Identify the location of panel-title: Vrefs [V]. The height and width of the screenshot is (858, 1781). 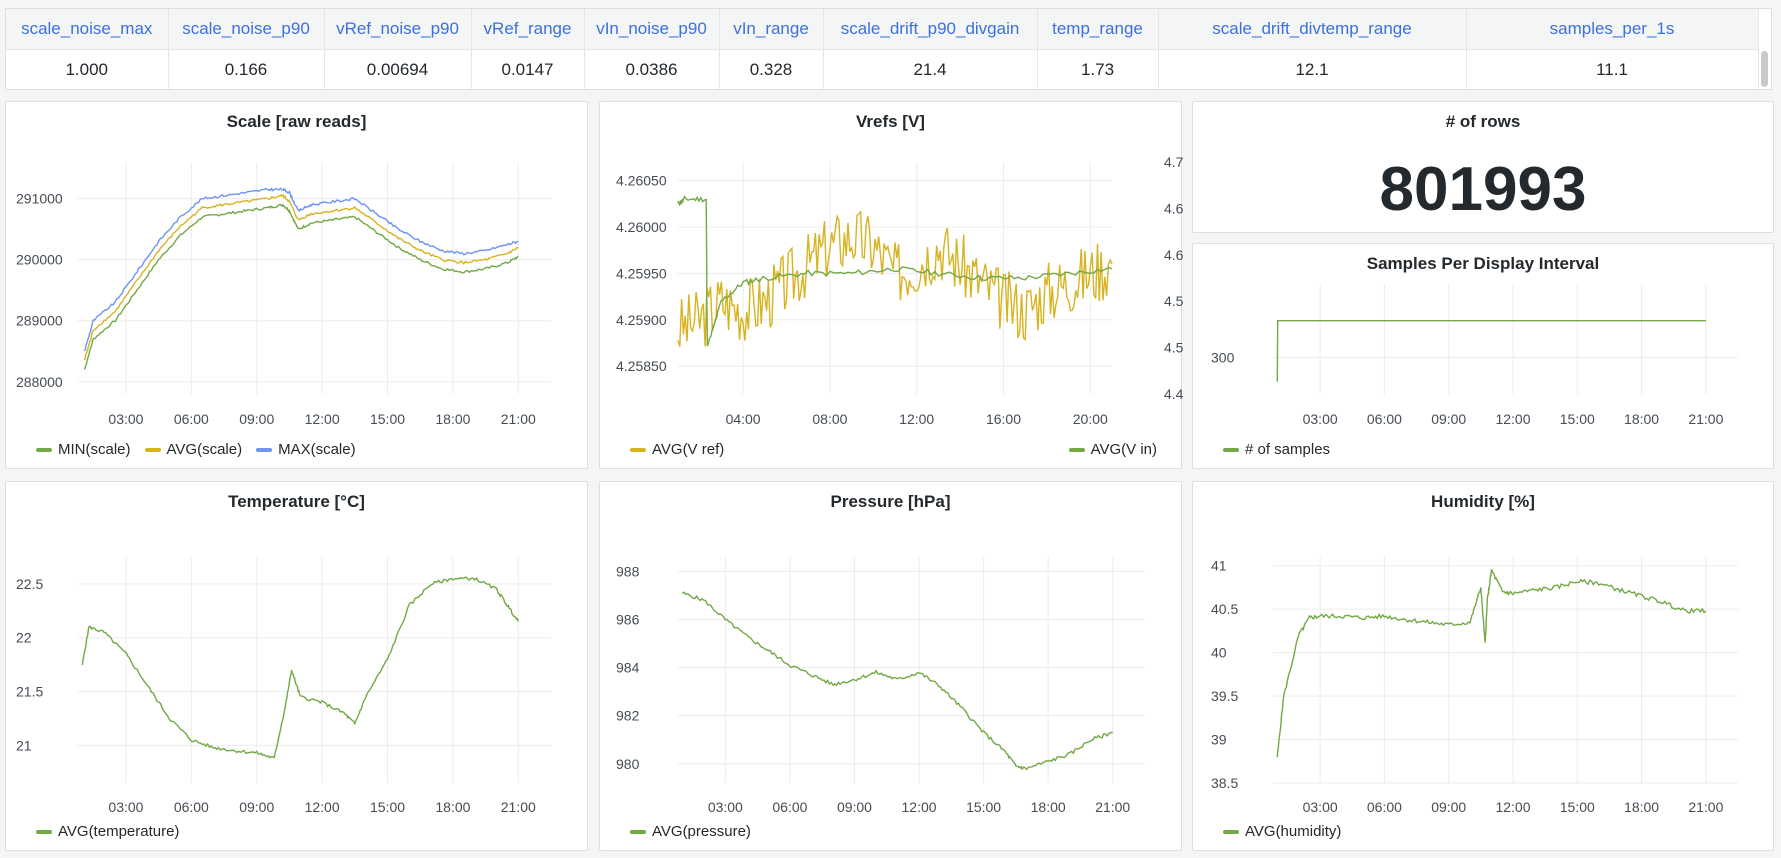
(890, 121).